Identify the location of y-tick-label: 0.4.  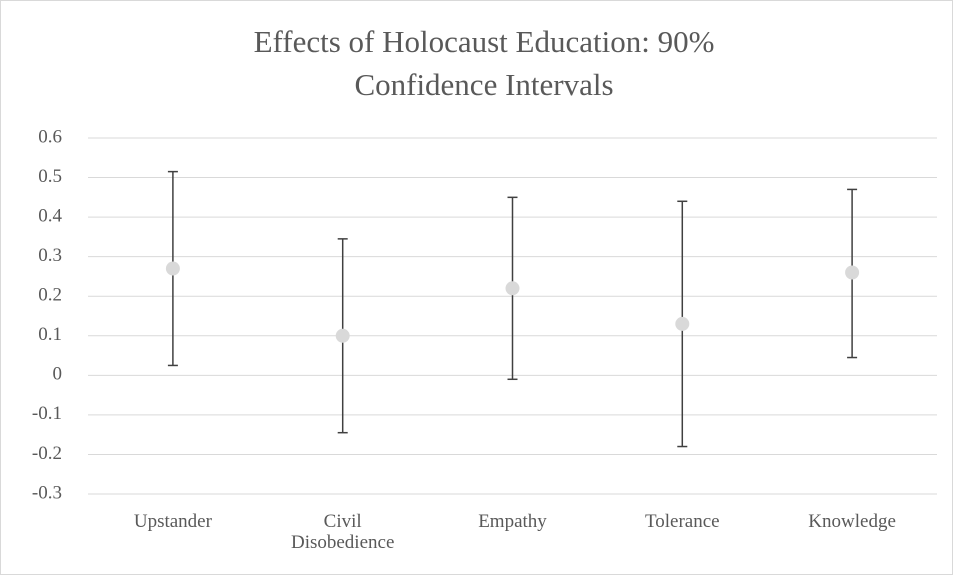
(50, 215).